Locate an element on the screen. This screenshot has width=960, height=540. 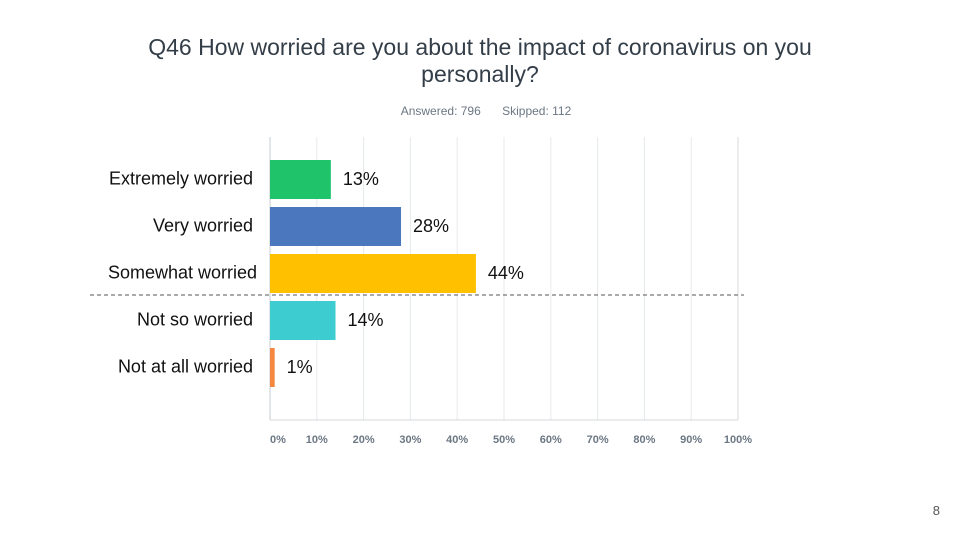
value-label: 14% is located at coordinates (366, 320).